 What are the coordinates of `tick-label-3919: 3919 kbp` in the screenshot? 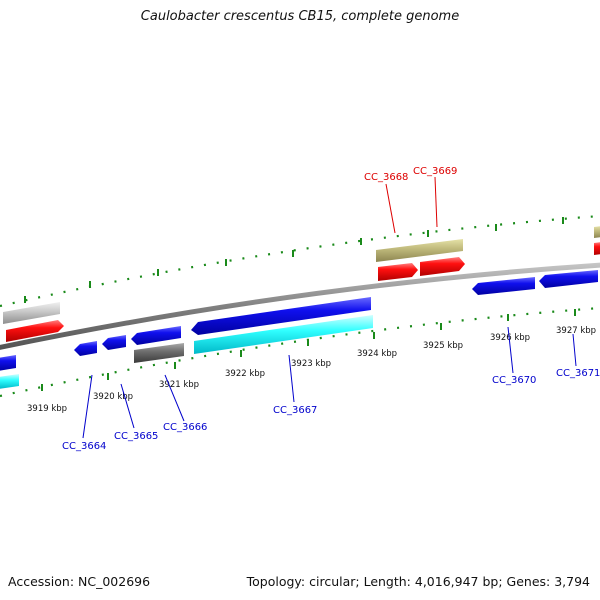 It's located at (47, 409).